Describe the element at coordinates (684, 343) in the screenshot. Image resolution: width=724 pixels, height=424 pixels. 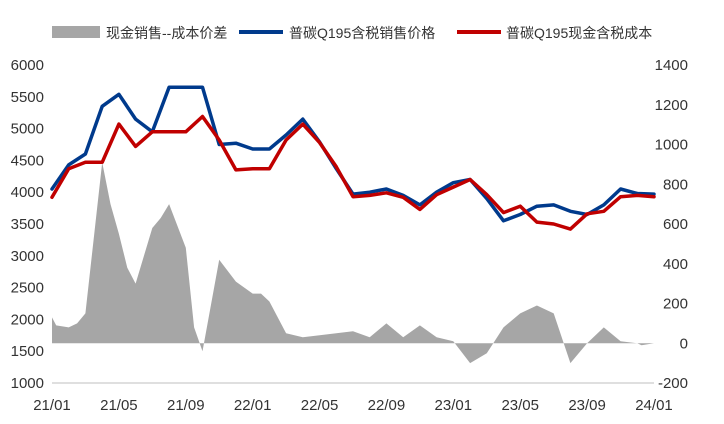
I see `y-right-tick-label: 0` at that location.